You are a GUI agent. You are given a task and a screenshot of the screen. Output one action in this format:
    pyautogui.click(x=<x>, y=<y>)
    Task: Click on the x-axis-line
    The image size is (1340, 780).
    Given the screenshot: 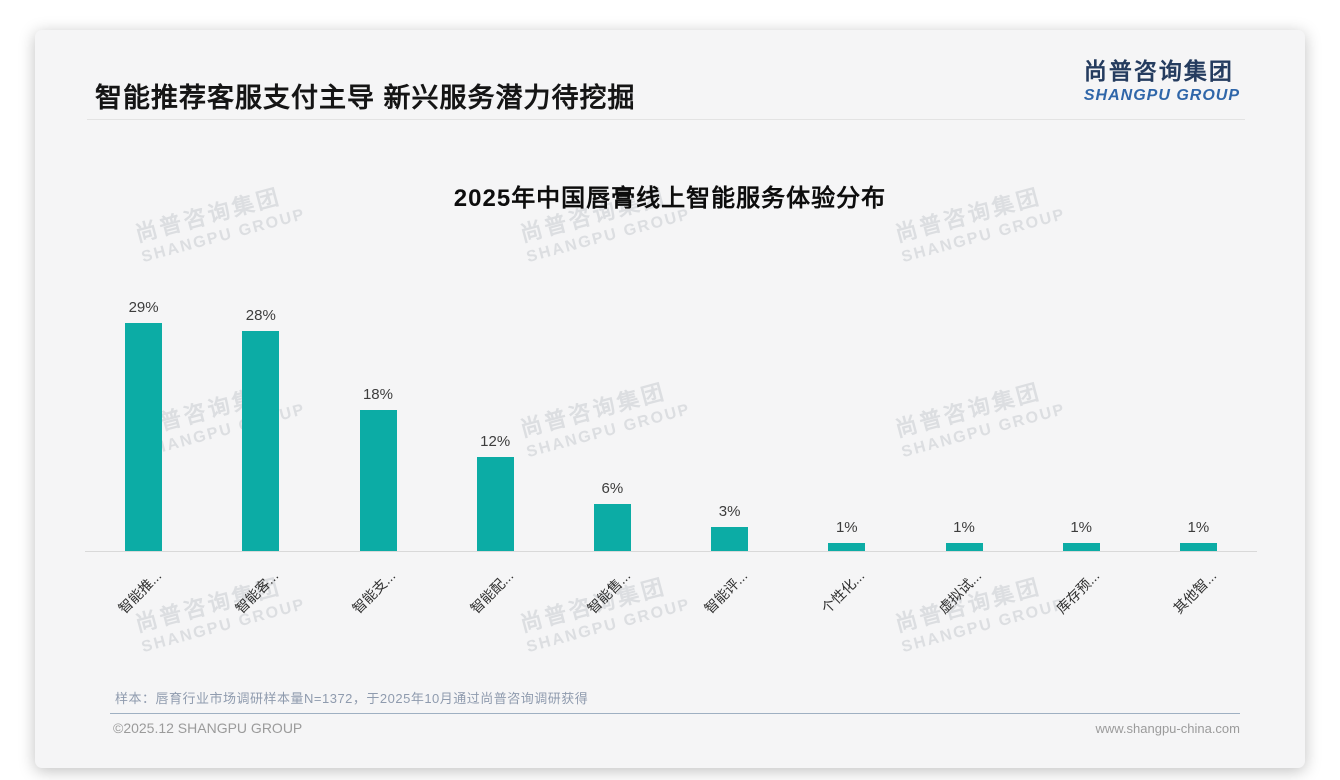 What is the action you would take?
    pyautogui.click(x=671, y=551)
    